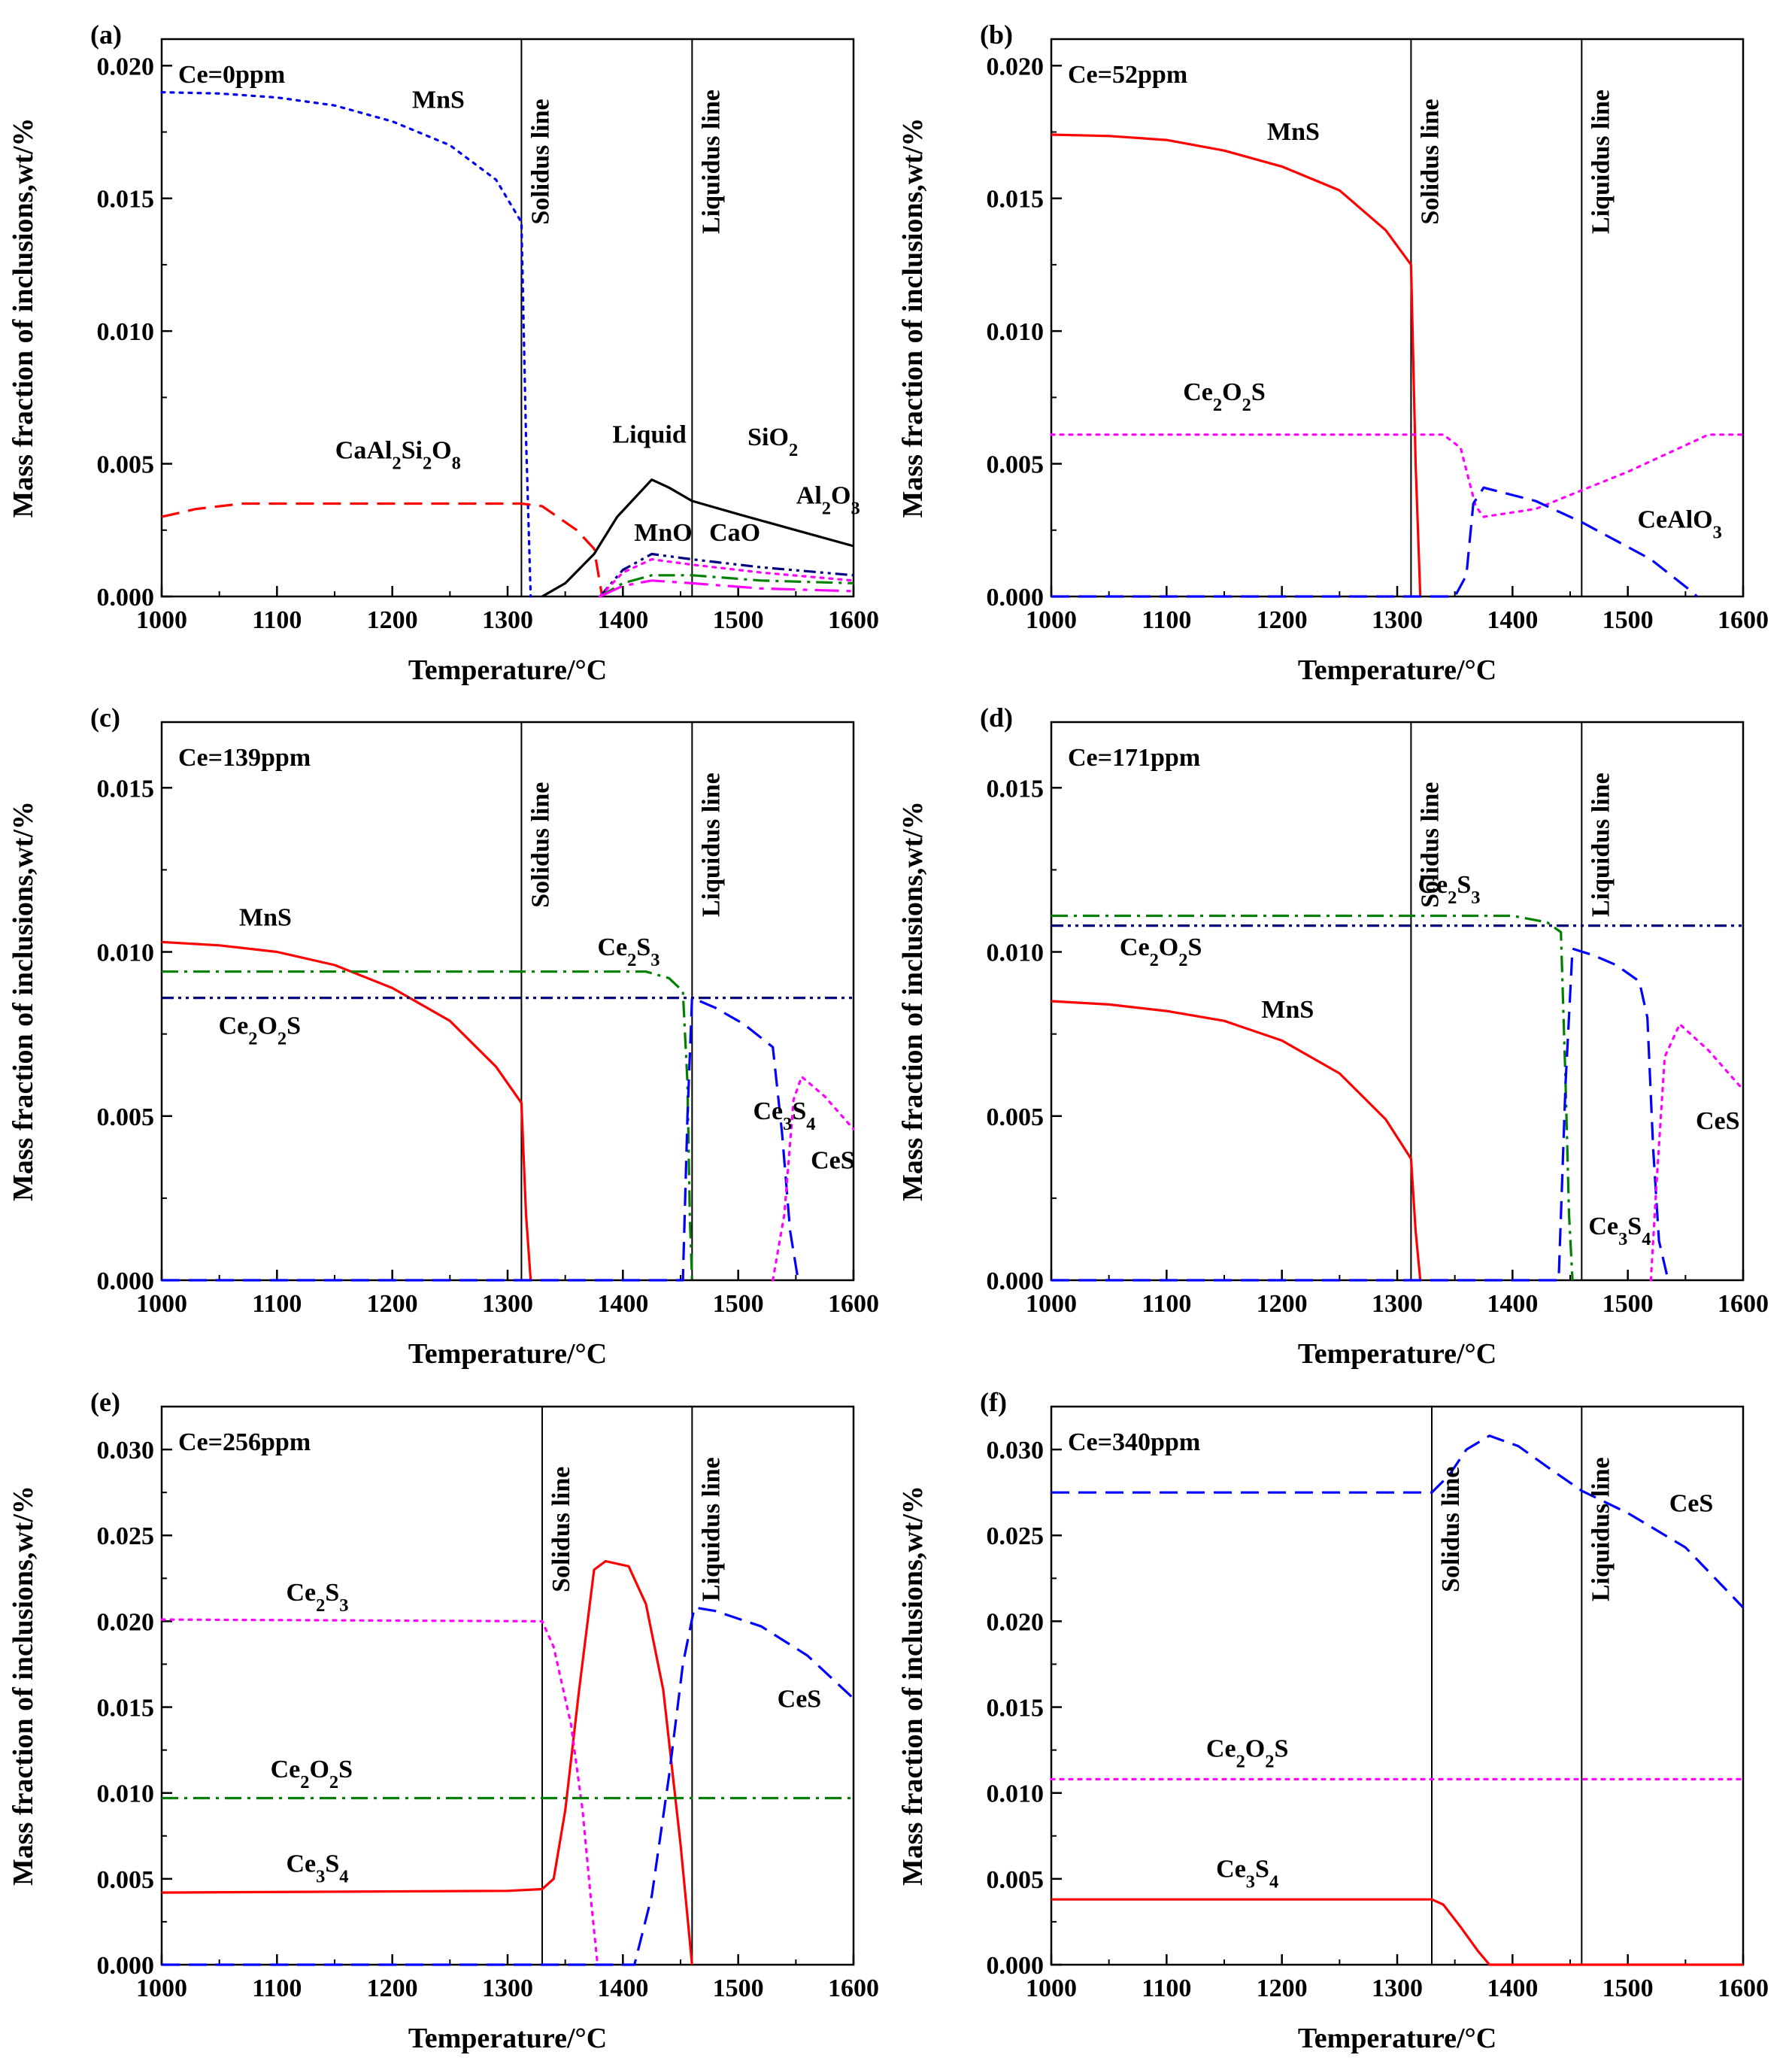 The image size is (1792, 2064). What do you see at coordinates (994, 1402) in the screenshot?
I see `panel-label: (f)` at bounding box center [994, 1402].